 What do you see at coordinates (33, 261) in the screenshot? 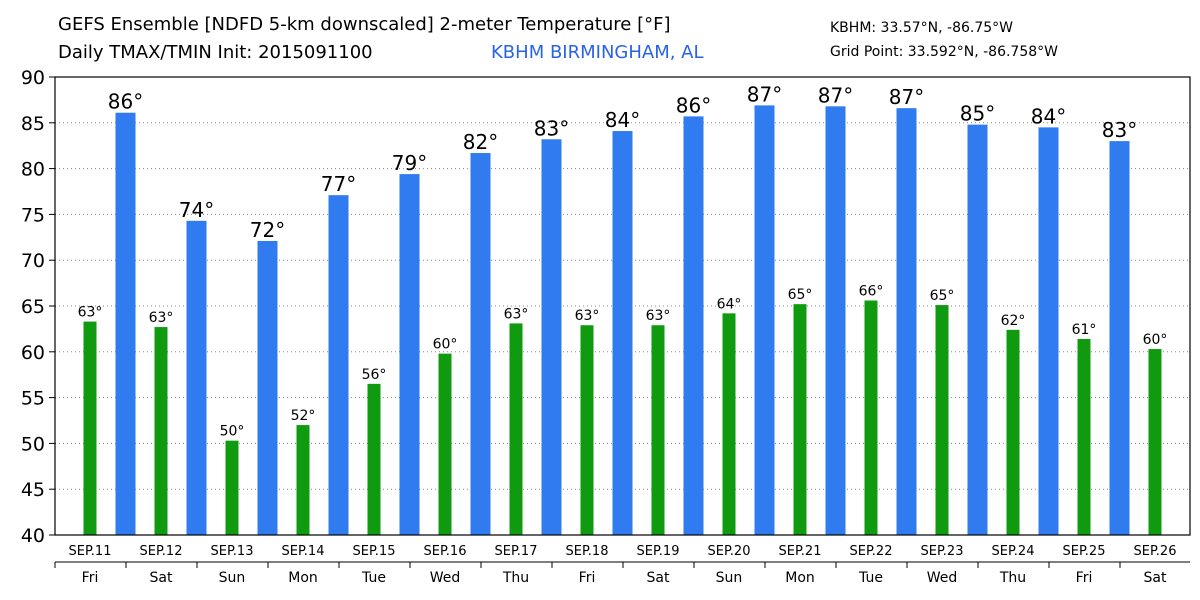
I see `y-tick-label: 70` at bounding box center [33, 261].